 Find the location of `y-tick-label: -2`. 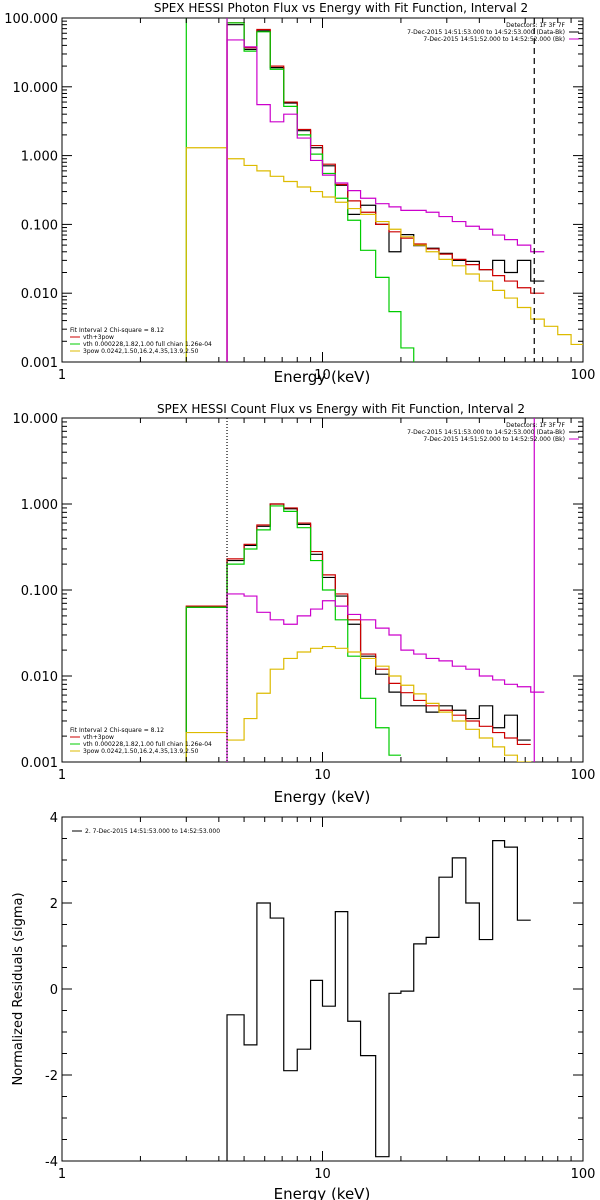

y-tick-label: -2 is located at coordinates (51, 1076).